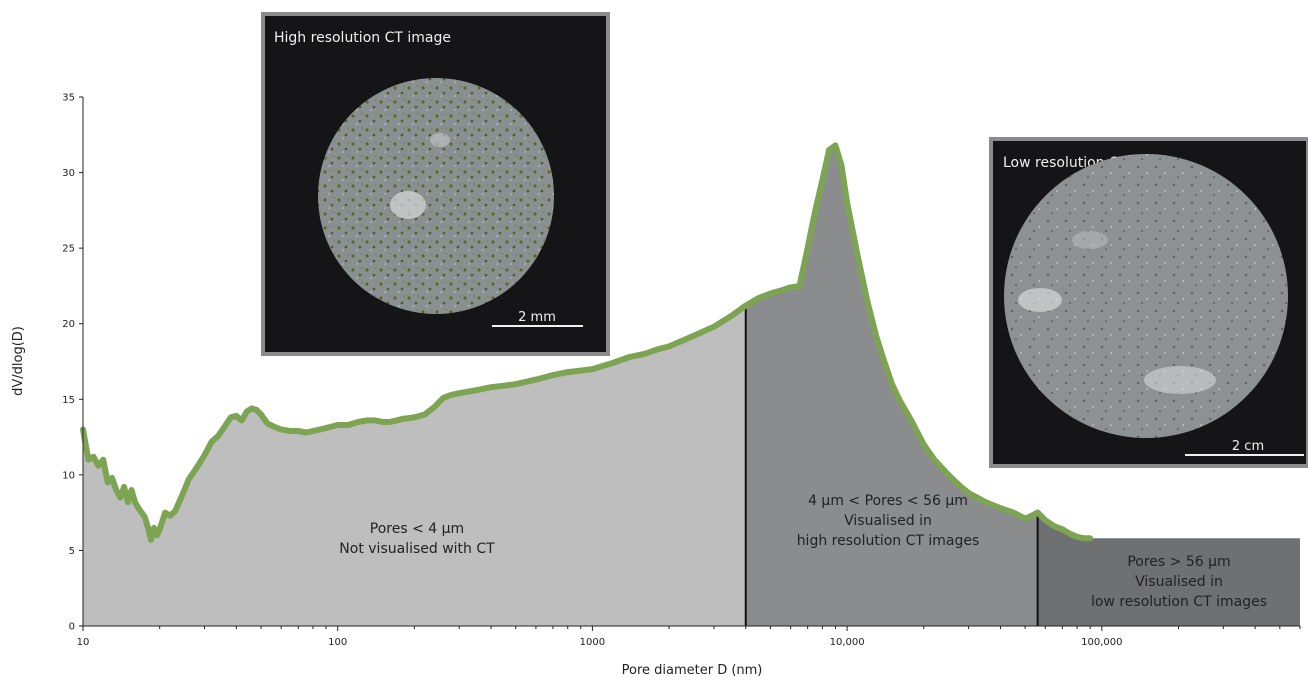 This screenshot has height=680, width=1308. What do you see at coordinates (68, 324) in the screenshot?
I see `y-tick-label: 20` at bounding box center [68, 324].